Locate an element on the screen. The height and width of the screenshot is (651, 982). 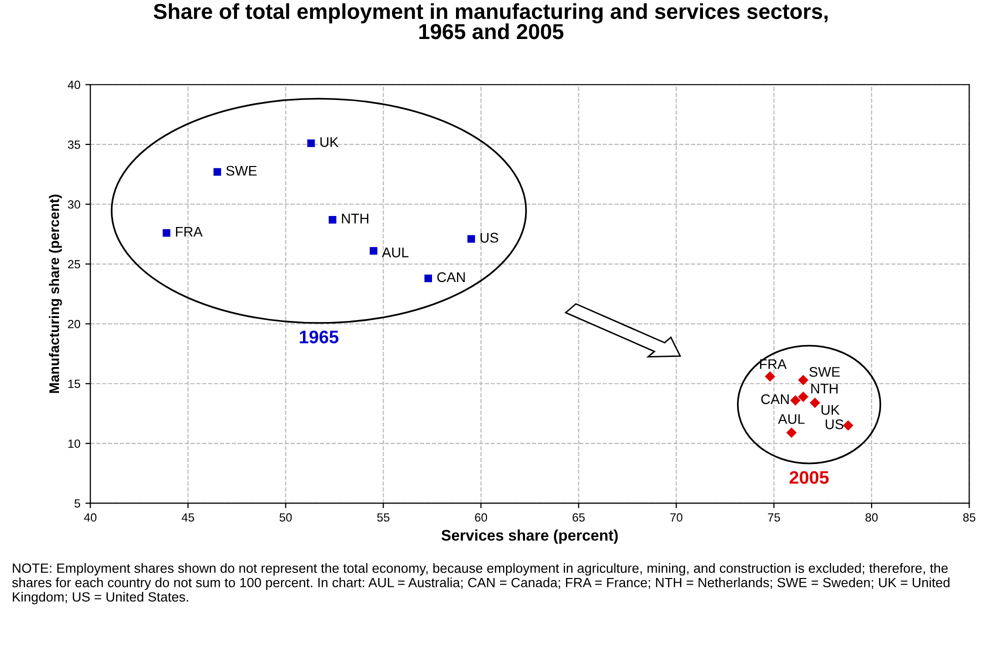
x-tick-label: 40 is located at coordinates (90, 517).